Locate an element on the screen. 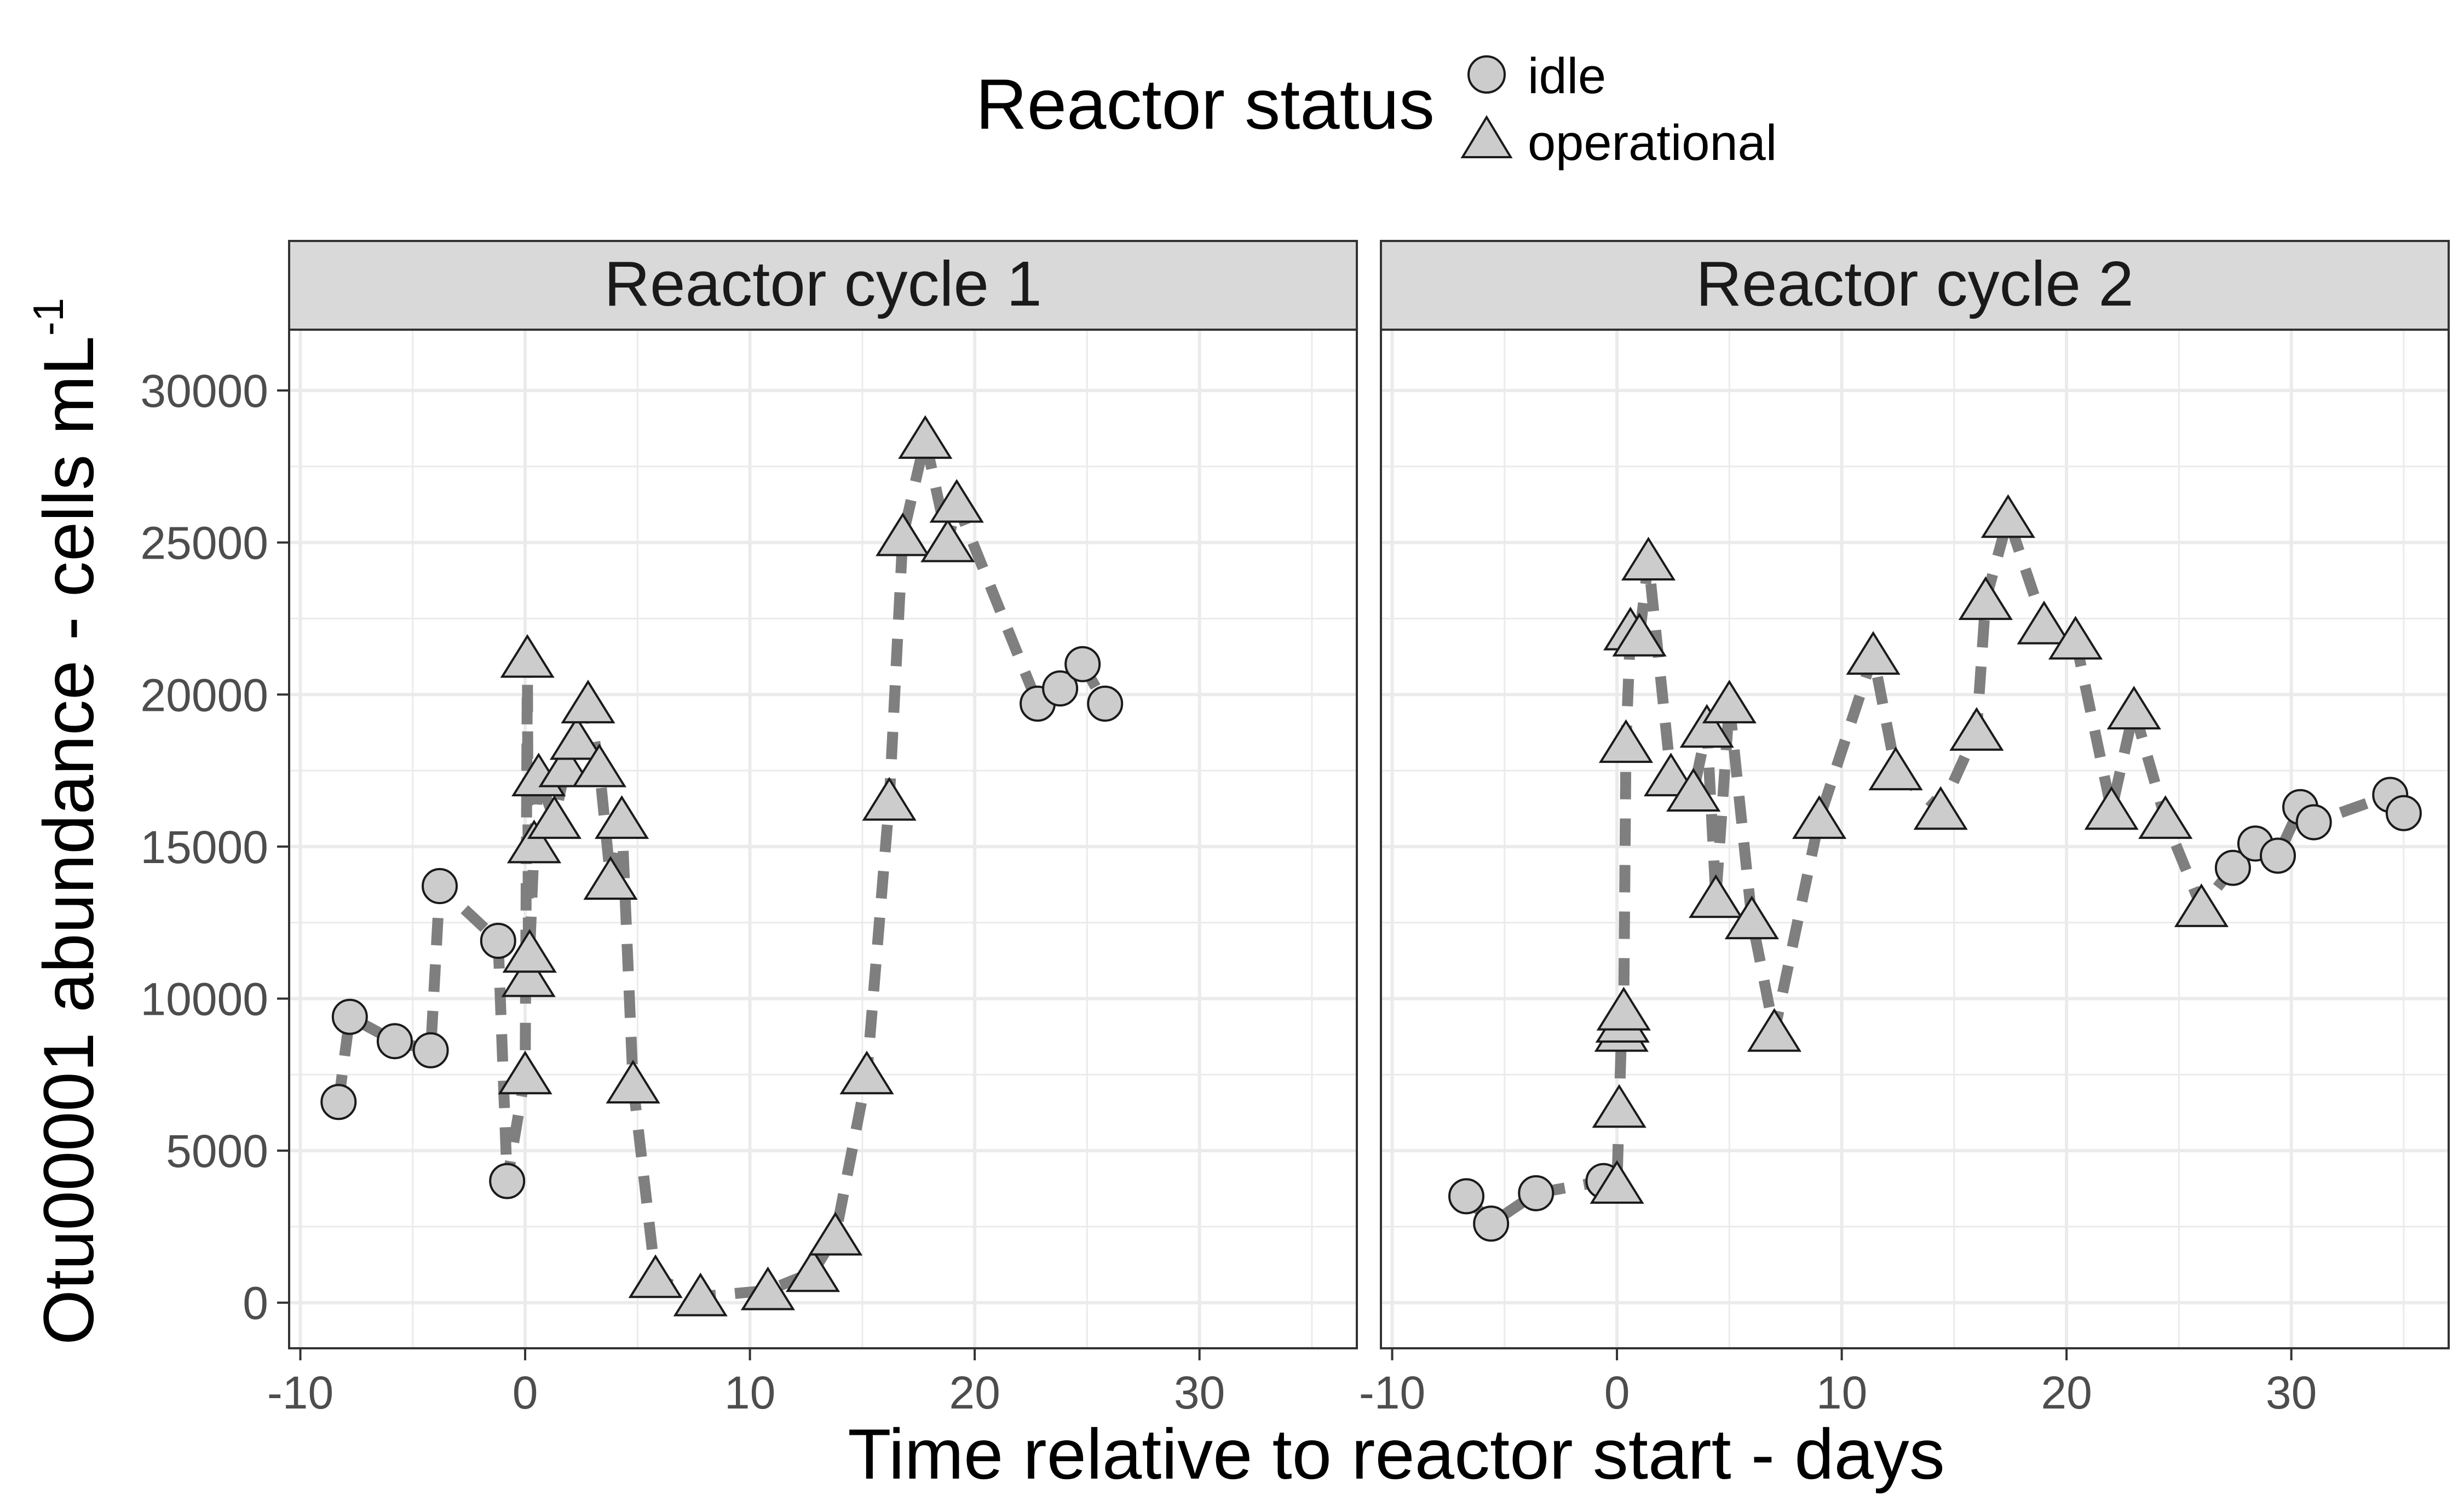 This screenshot has height=1506, width=2464. legend-key-idle-circle is located at coordinates (1486, 74).